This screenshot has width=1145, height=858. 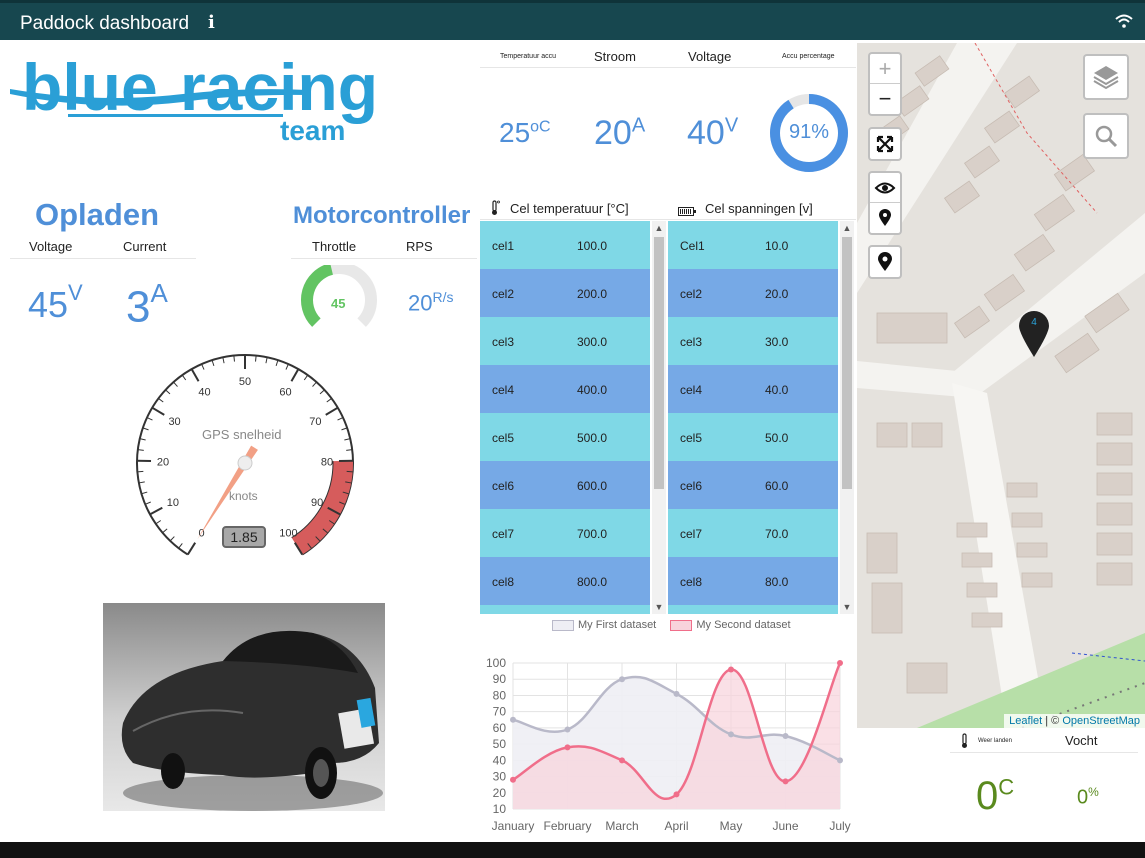 I want to click on legend-item-second: My Second dataset, so click(x=730, y=625).